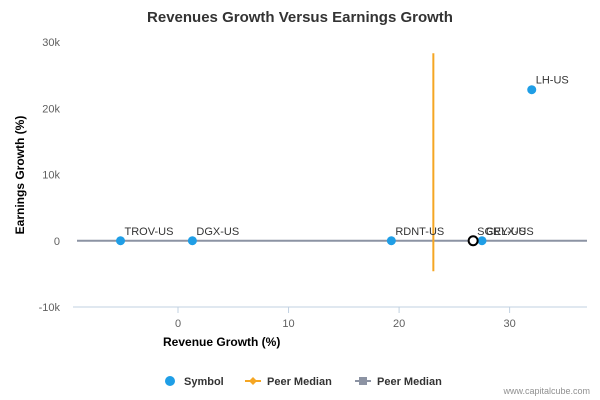 Image resolution: width=600 pixels, height=400 pixels. What do you see at coordinates (399, 324) in the screenshot?
I see `x-tick-label: 20` at bounding box center [399, 324].